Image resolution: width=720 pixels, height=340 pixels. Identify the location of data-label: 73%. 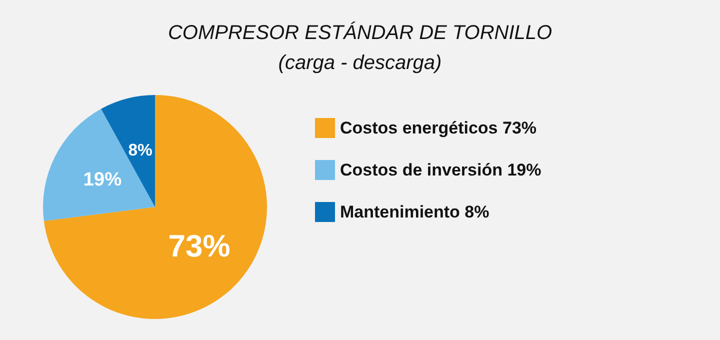
(199, 246).